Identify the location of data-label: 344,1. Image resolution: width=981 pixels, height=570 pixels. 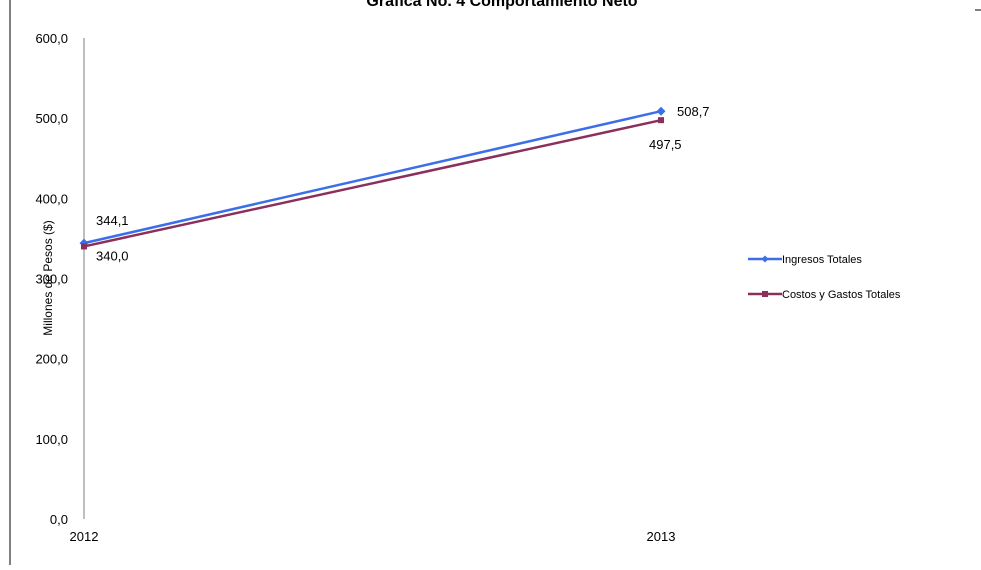
(112, 220).